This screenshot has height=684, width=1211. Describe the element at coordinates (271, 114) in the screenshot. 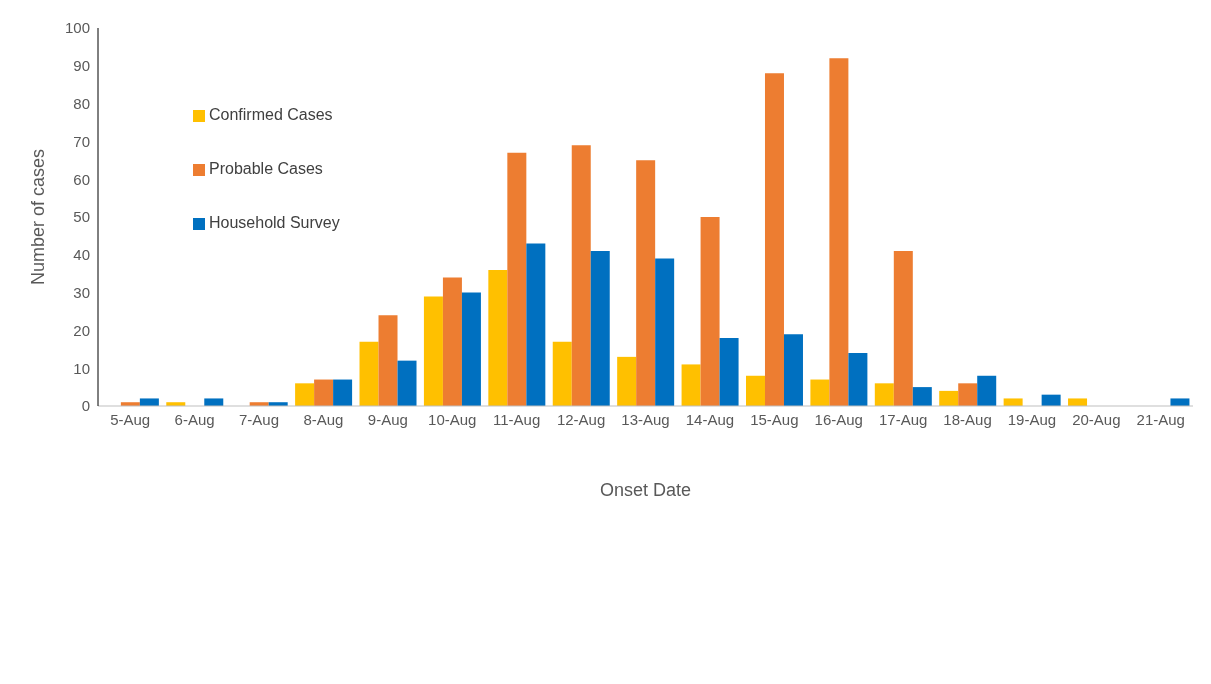

I see `legend-label: Confirmed Cases` at that location.